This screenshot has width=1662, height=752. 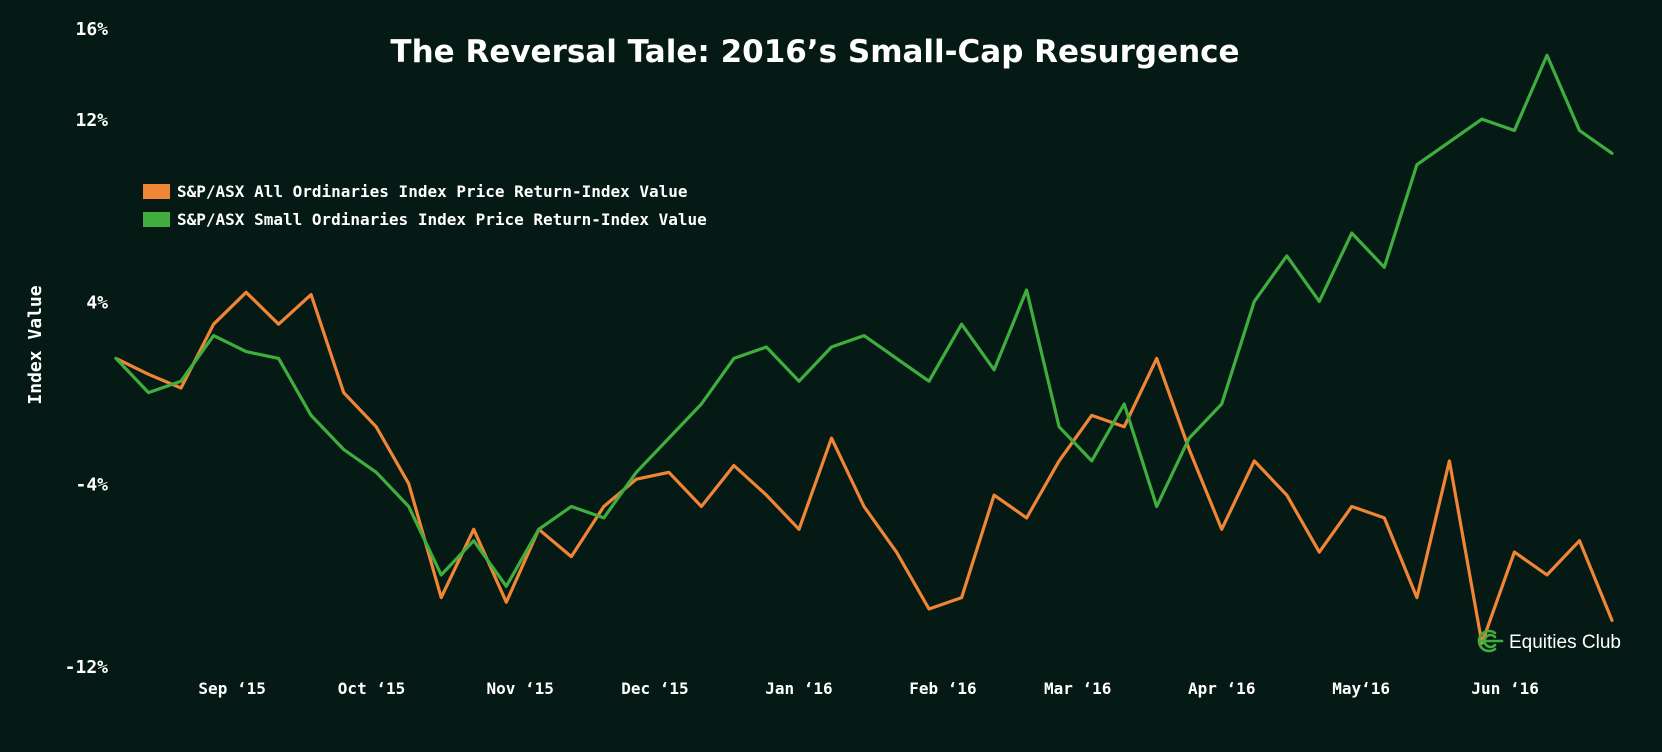 I want to click on x-tick-label: May‘16, so click(x=1361, y=688).